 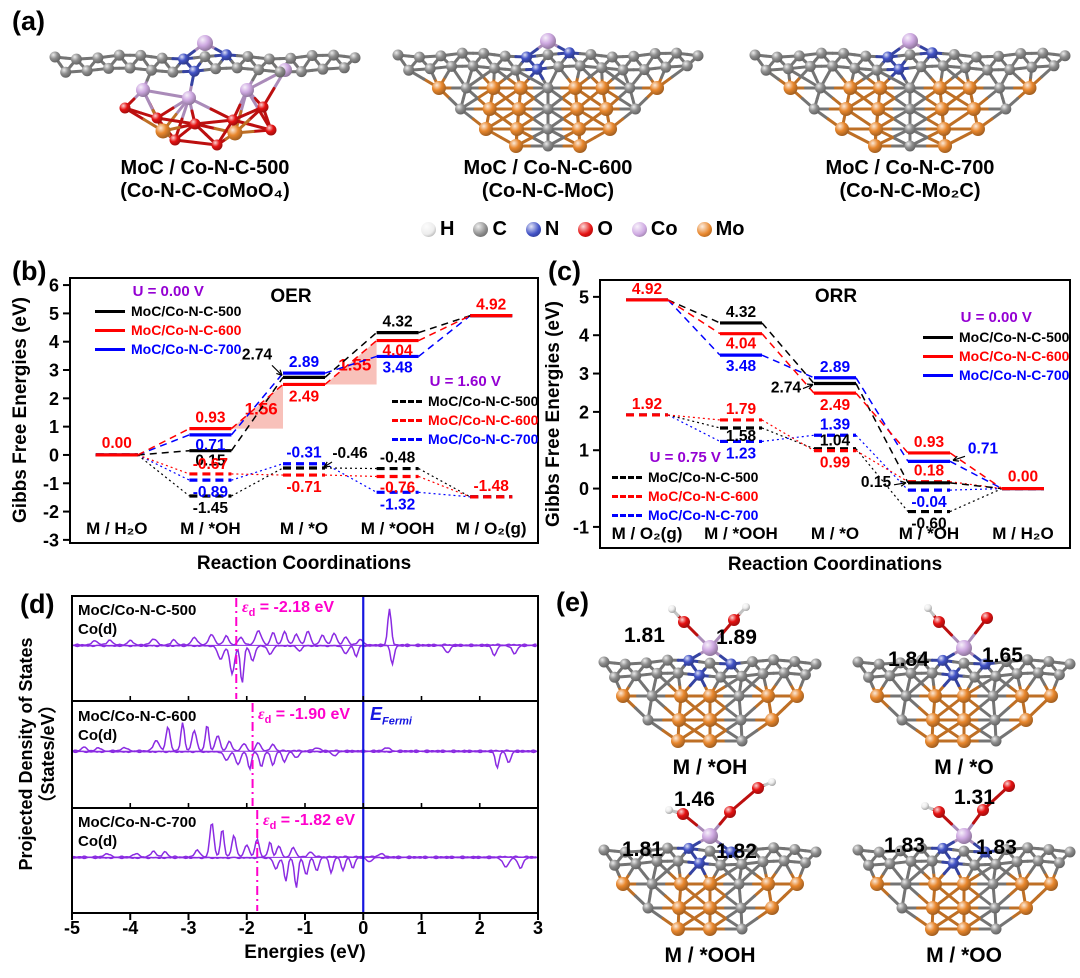 I want to click on value-label: 1.79, so click(x=741, y=409).